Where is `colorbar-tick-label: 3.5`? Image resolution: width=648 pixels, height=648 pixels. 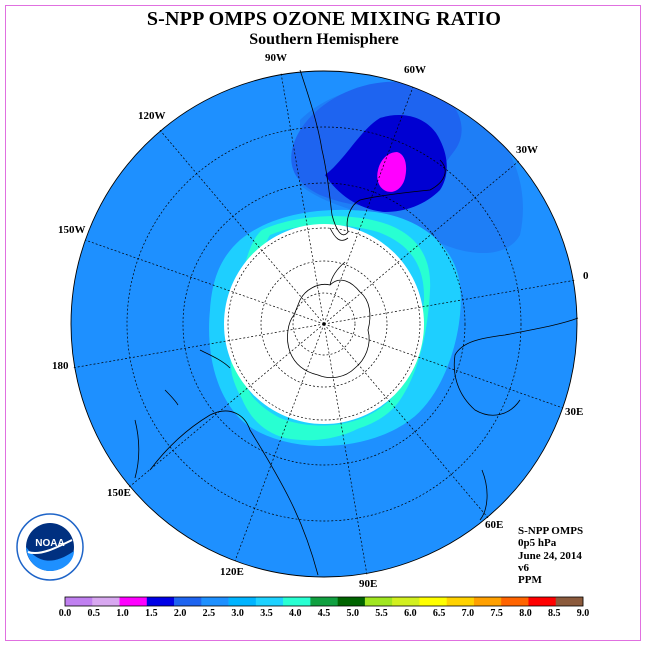
colorbar-tick-label: 3.5 is located at coordinates (266, 613).